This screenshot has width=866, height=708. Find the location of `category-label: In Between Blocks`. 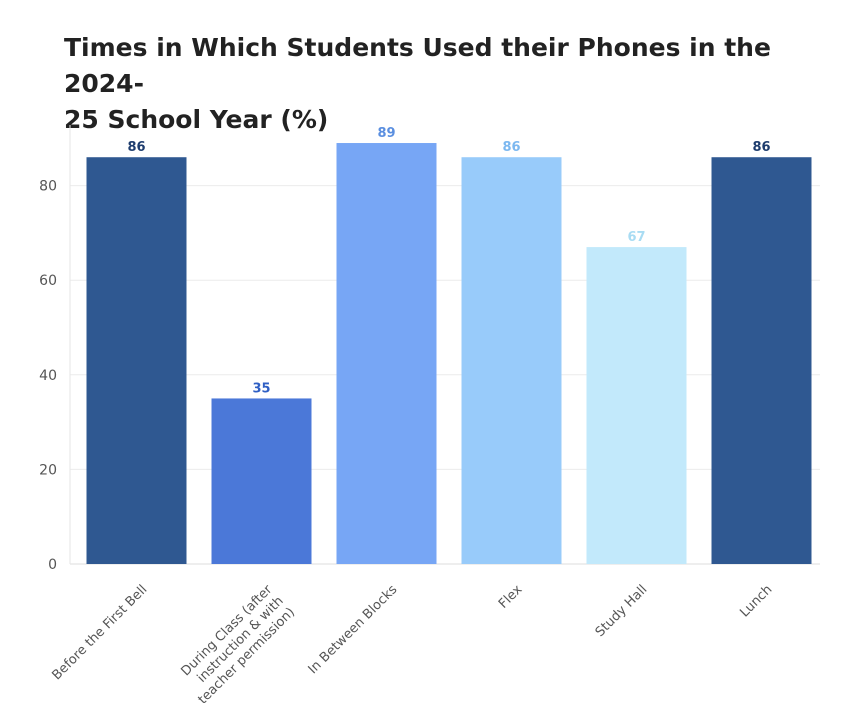

category-label: In Between Blocks is located at coordinates (353, 629).